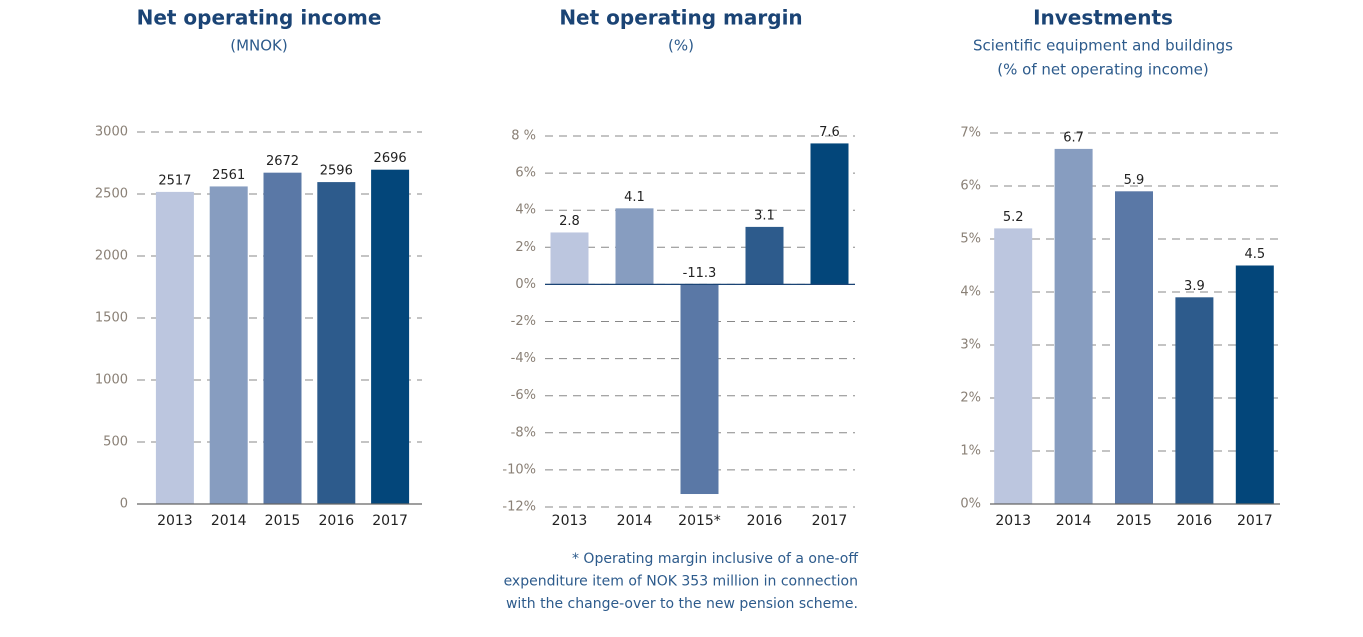 Image resolution: width=1363 pixels, height=637 pixels. I want to click on value-label: 2672, so click(282, 161).